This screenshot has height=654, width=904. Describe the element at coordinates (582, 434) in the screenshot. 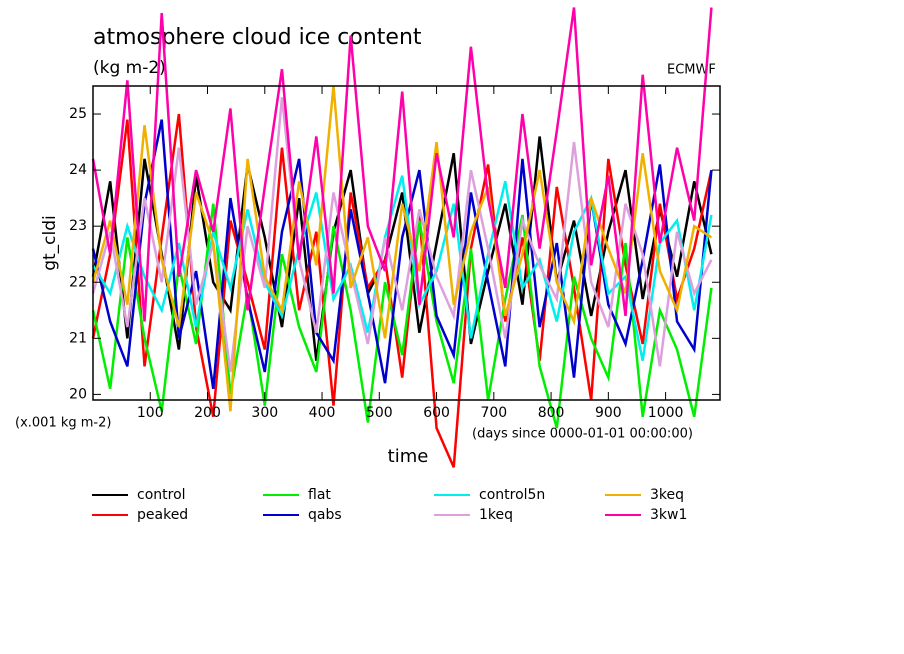

I see `x-unit-label: (days since 0000-01-01 00:00:00)` at that location.